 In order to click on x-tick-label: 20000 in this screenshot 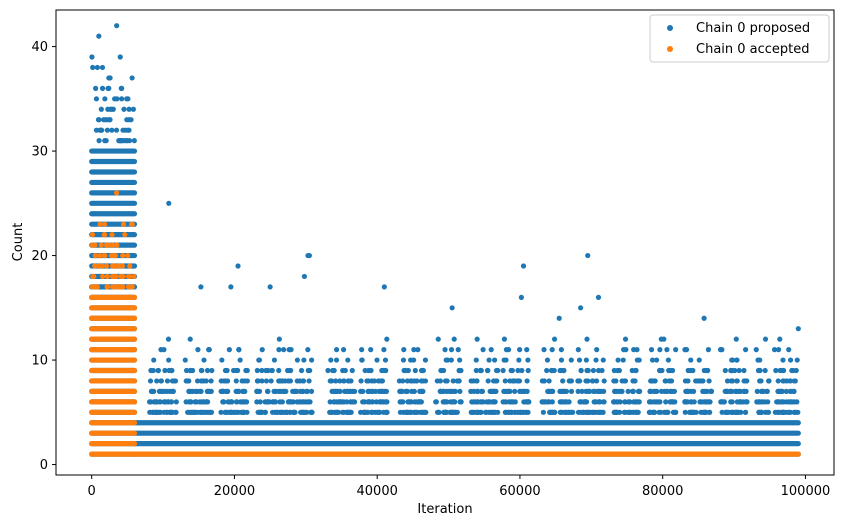, I will do `click(234, 491)`.